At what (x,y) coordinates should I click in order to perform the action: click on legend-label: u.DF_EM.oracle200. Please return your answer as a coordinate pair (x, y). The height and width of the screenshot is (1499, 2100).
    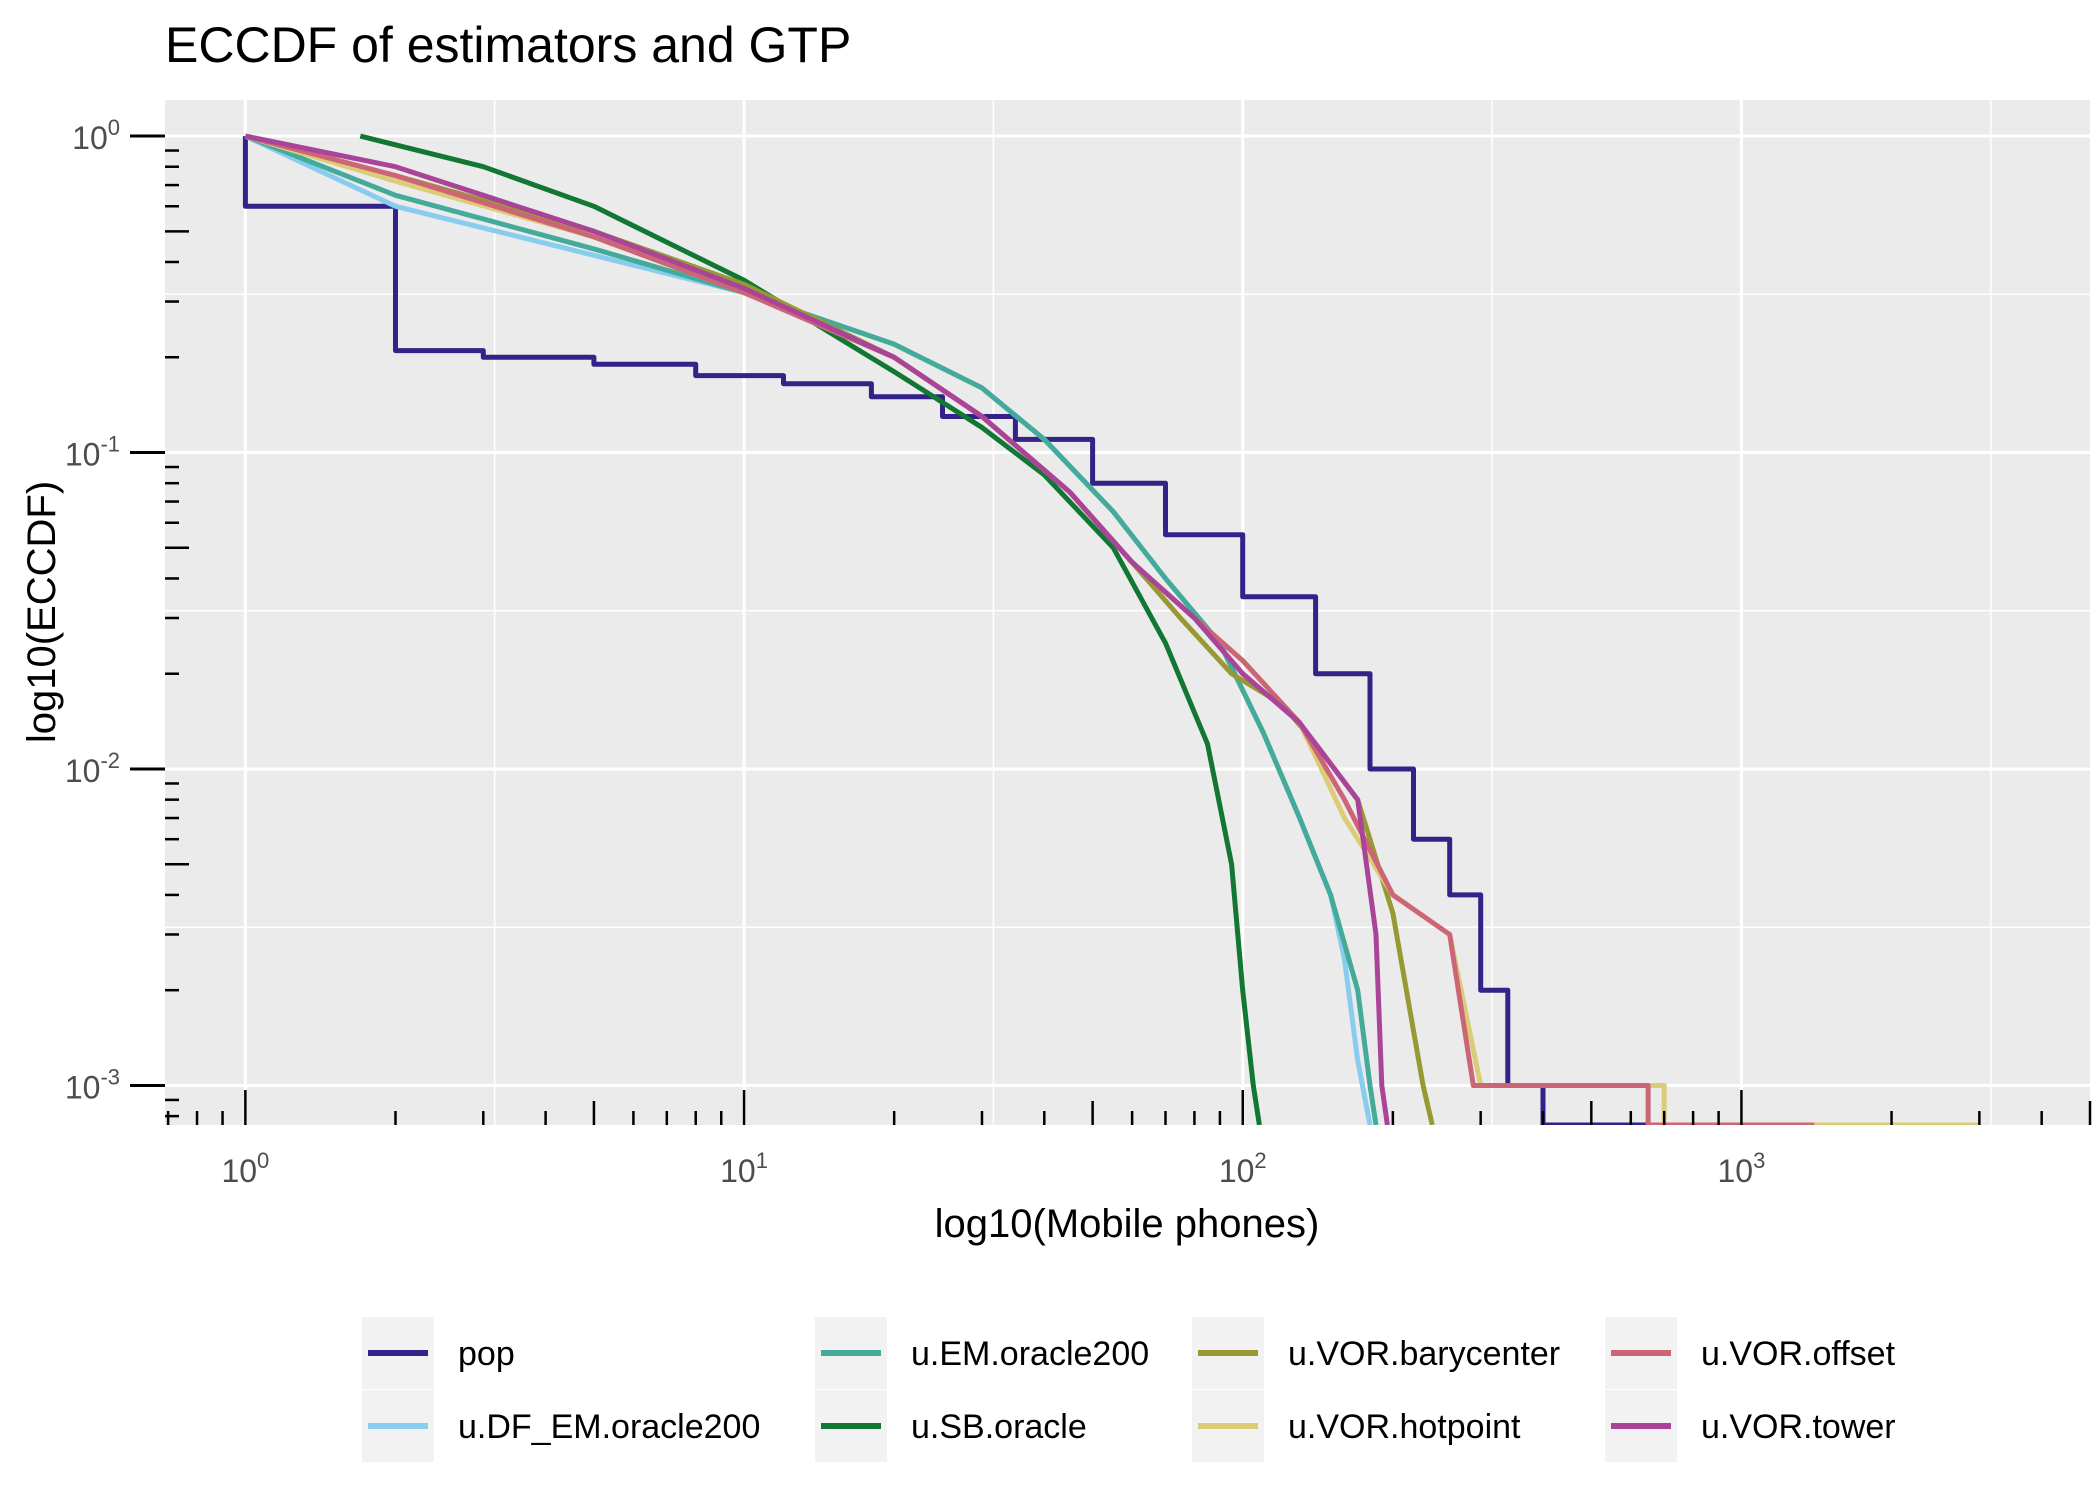
    Looking at the image, I should click on (609, 1427).